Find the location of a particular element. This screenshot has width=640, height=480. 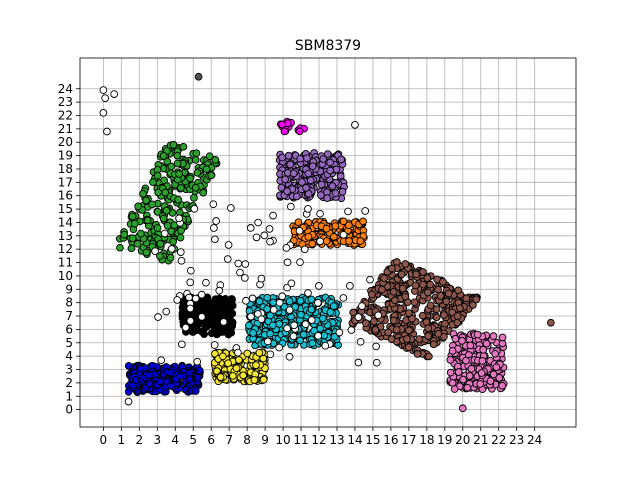

y-tick-label: 13 is located at coordinates (65, 236).